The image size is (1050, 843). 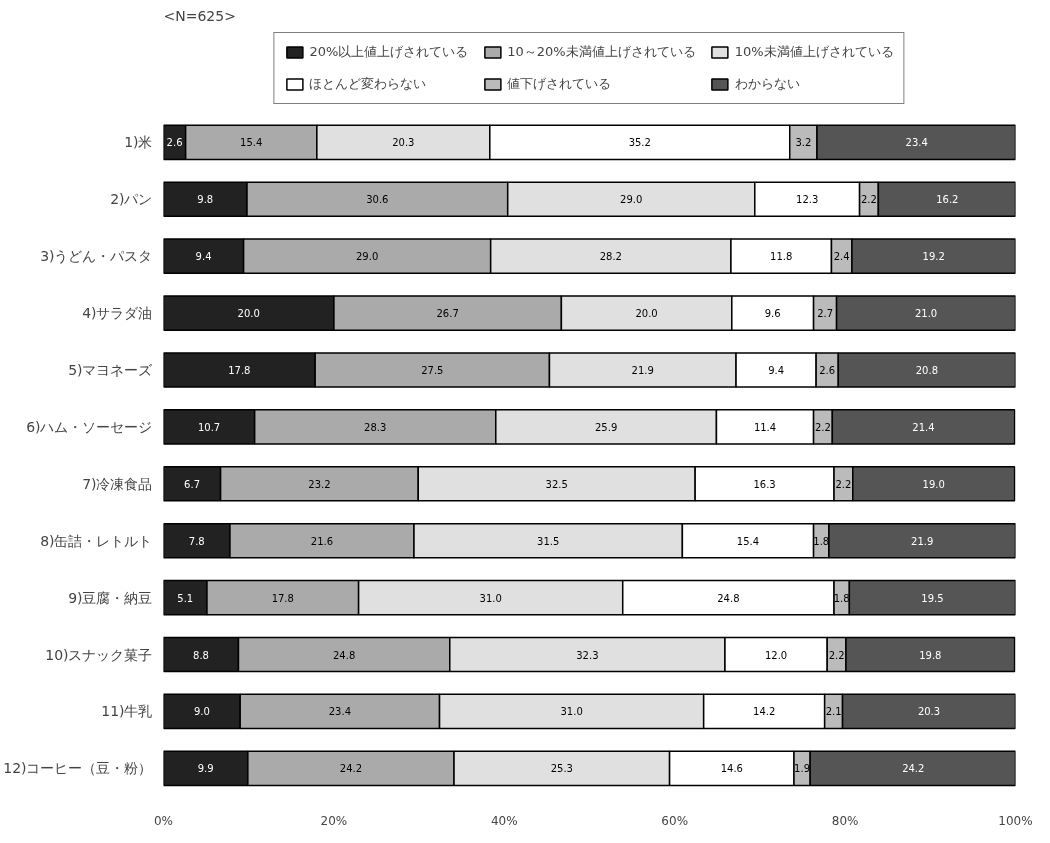 I want to click on y-tick-label: 4)サラダ油, so click(x=117, y=313).